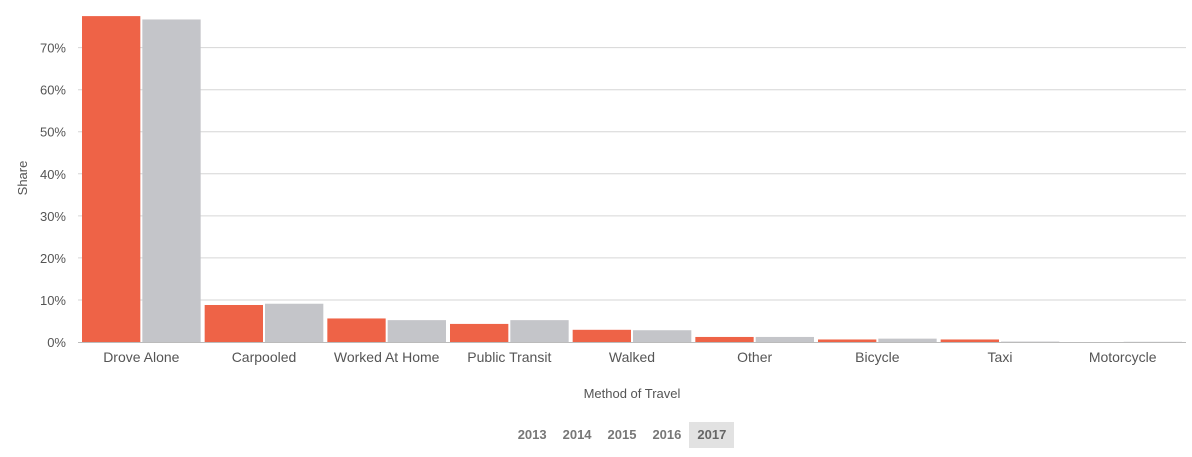 The image size is (1192, 457). I want to click on y-tick-label: 70%, so click(53, 48).